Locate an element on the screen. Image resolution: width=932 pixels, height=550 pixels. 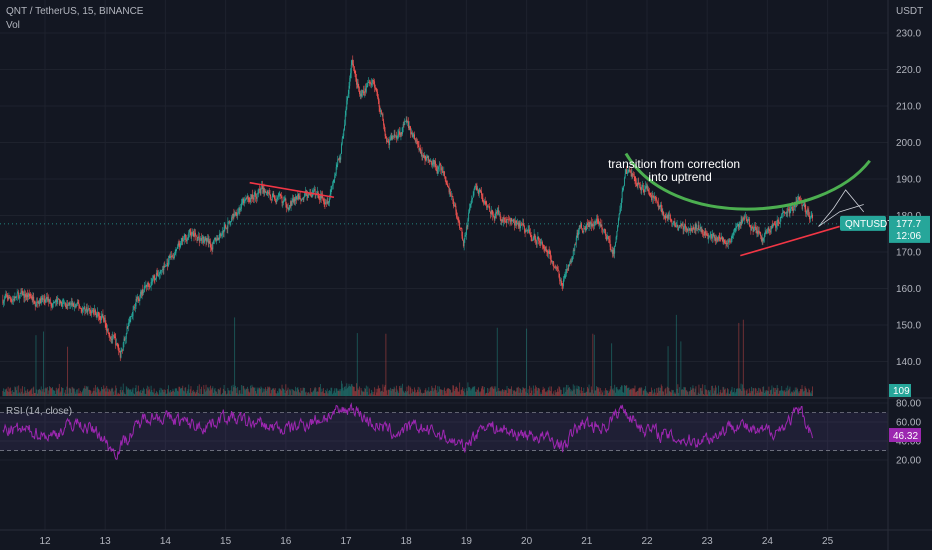
time-axis: 12 13 14 15 16 17 18 19 20 21 22 23 24 25 is located at coordinates (436, 541).